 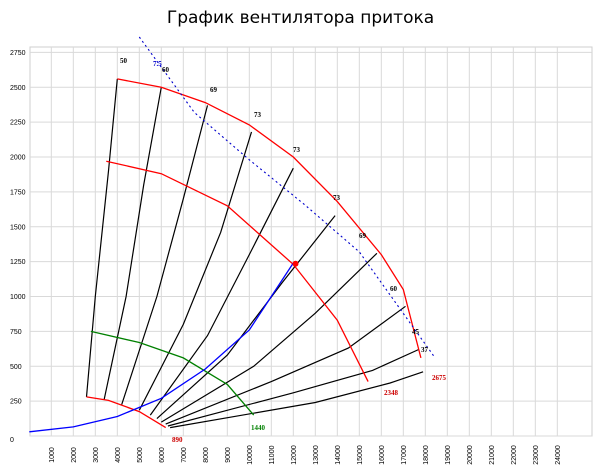 I want to click on point-label-890: 890, so click(x=177, y=440).